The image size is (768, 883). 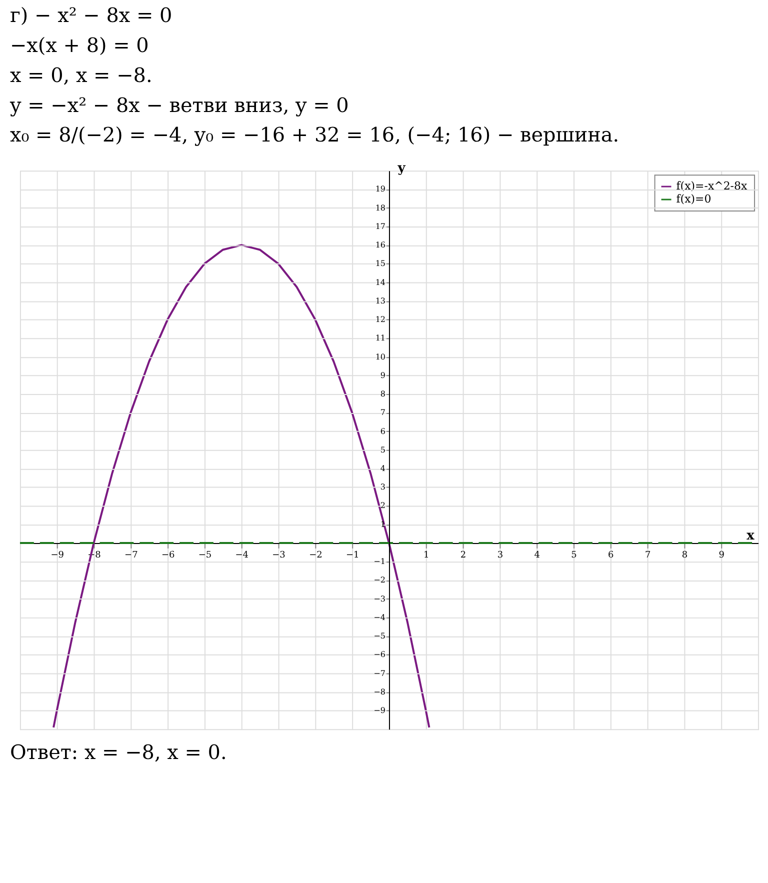 What do you see at coordinates (383, 524) in the screenshot?
I see `y-tick-label: 1` at bounding box center [383, 524].